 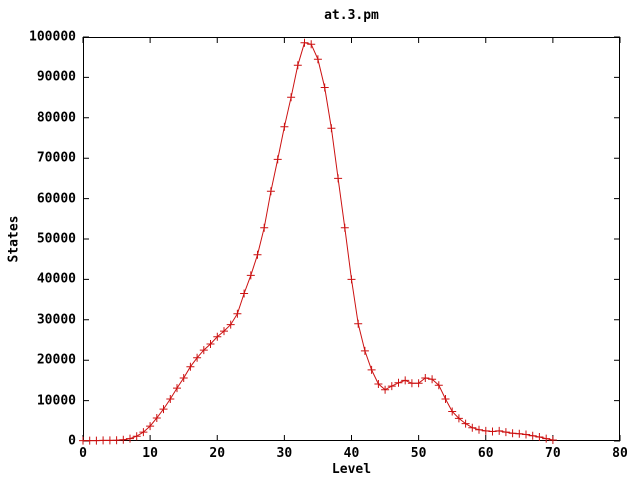 What do you see at coordinates (553, 453) in the screenshot?
I see `x-tick-label: 70` at bounding box center [553, 453].